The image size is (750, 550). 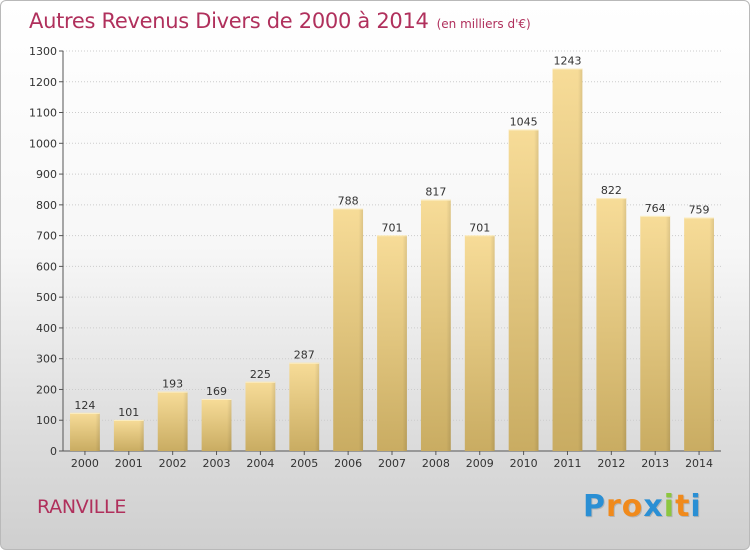 What do you see at coordinates (82, 507) in the screenshot?
I see `city-name: RANVILLE` at bounding box center [82, 507].